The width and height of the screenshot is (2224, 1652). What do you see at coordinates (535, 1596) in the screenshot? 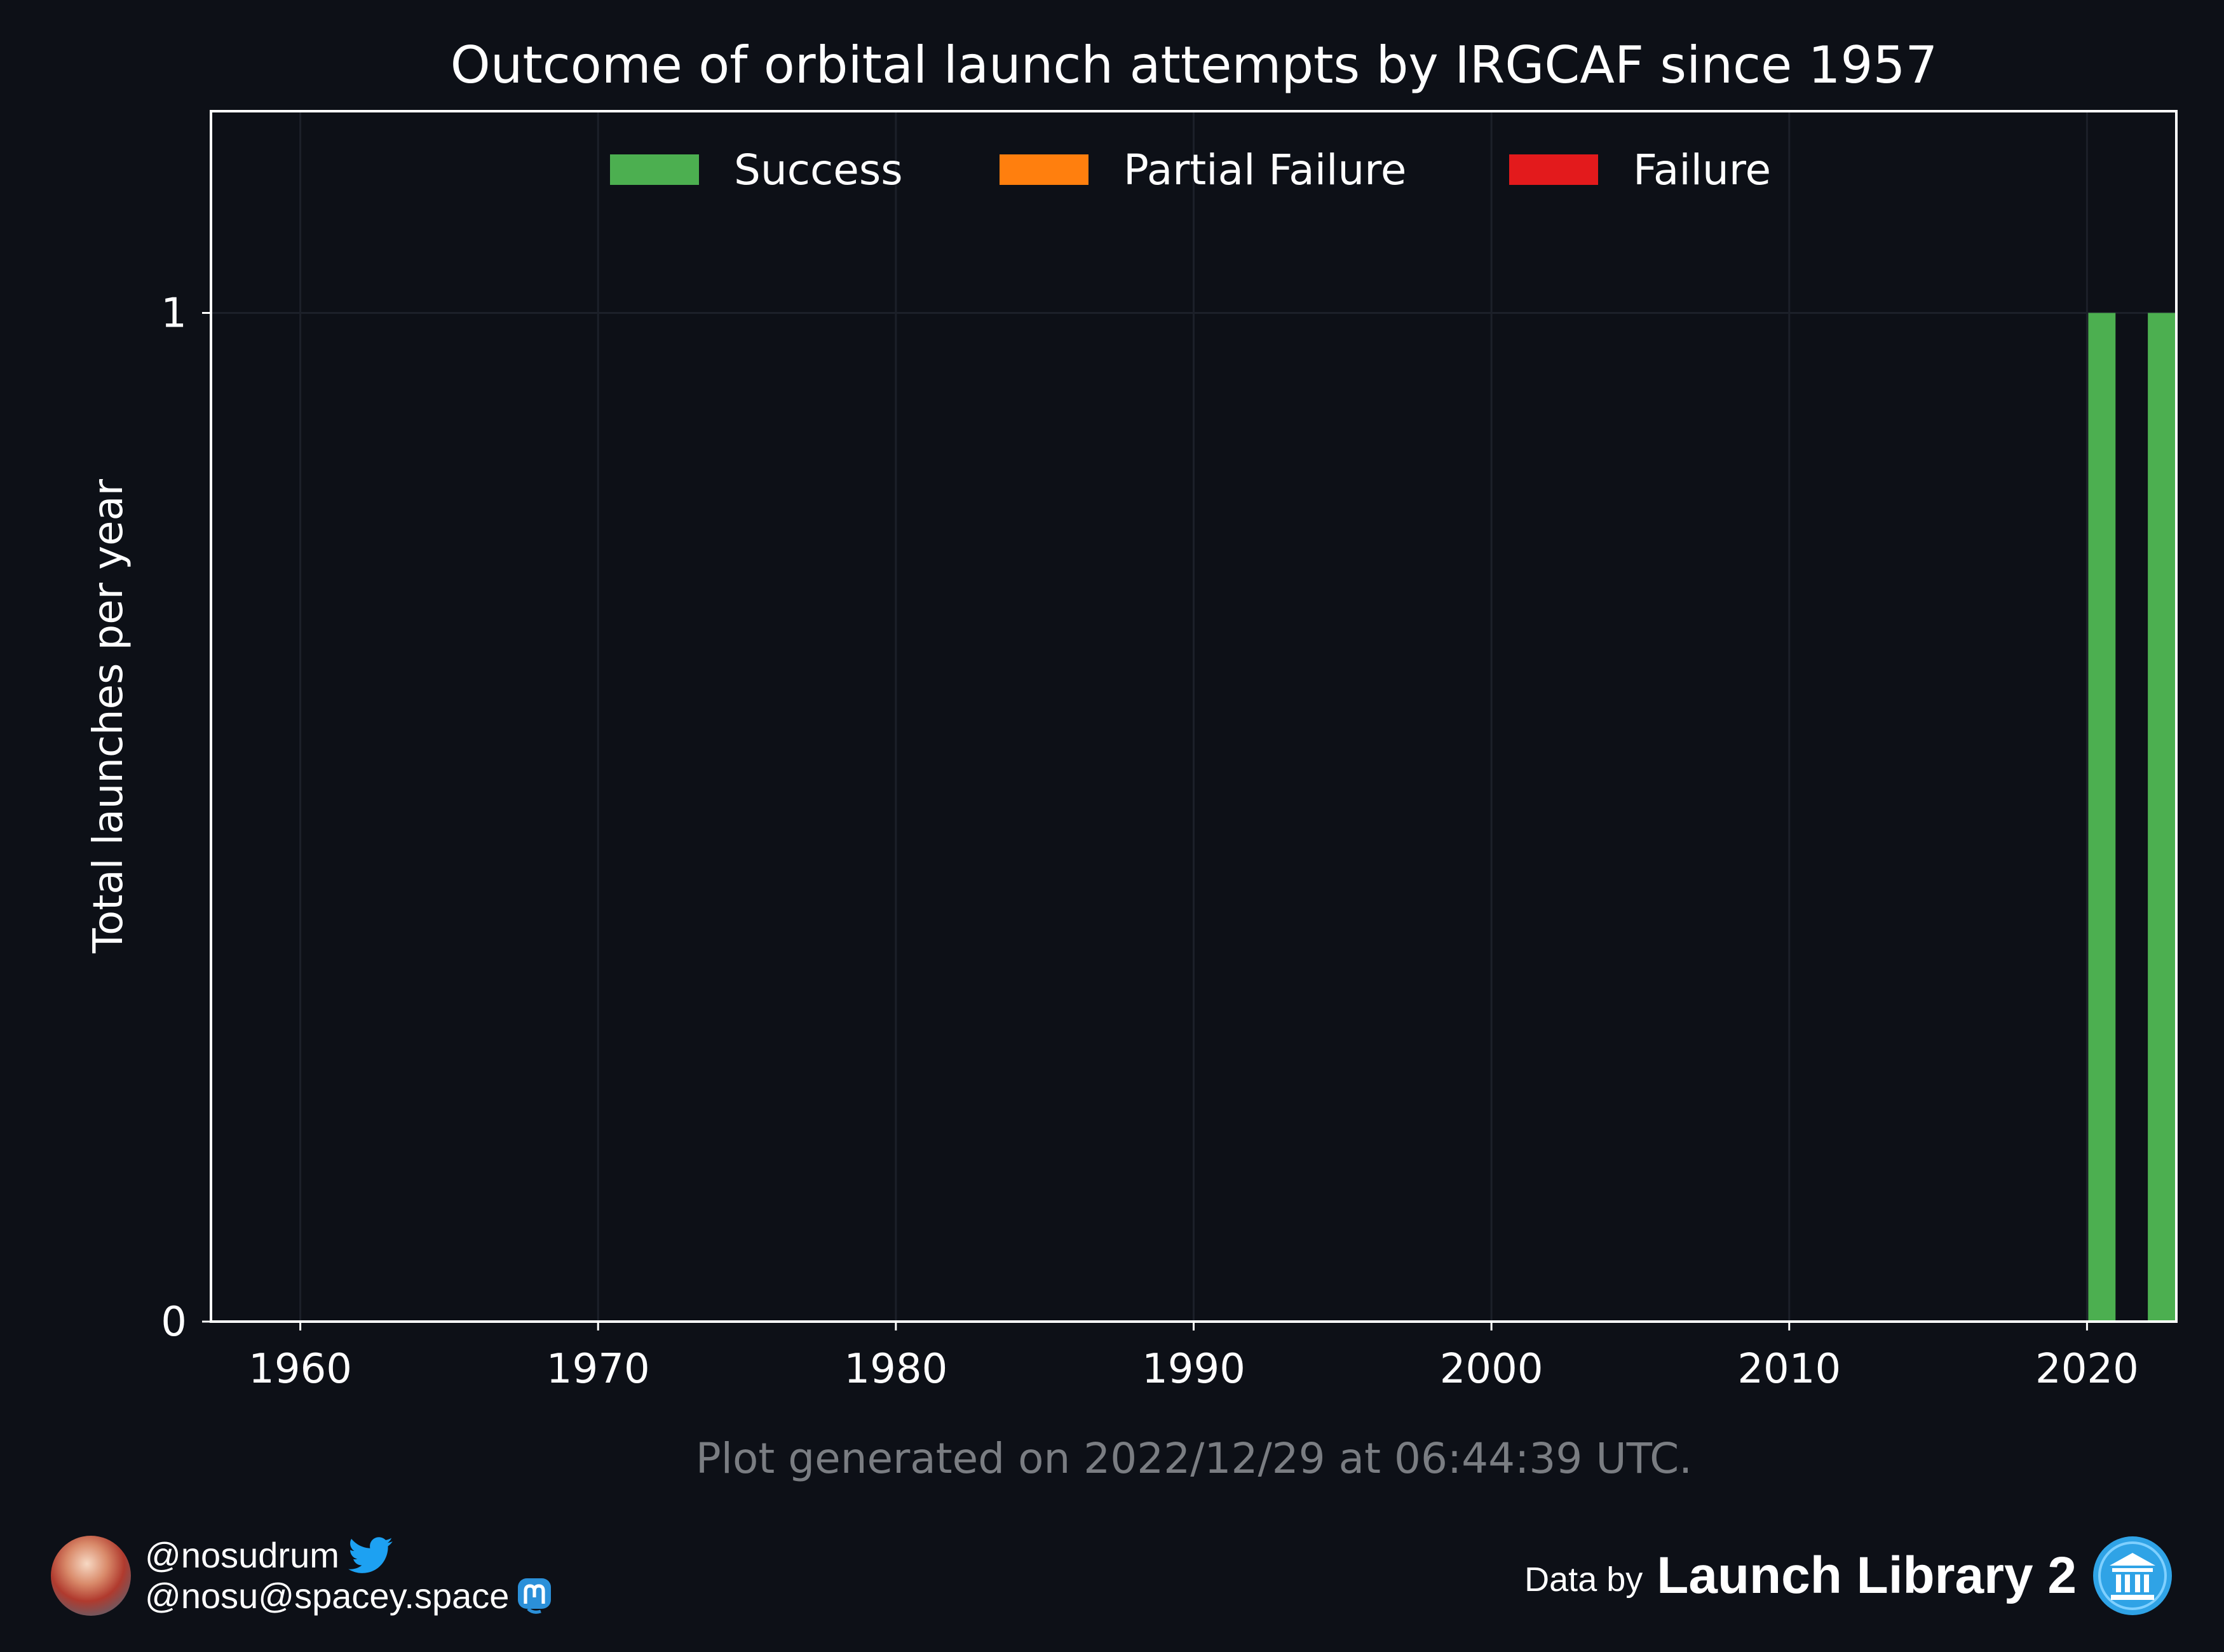
I see `mastodon-icon` at bounding box center [535, 1596].